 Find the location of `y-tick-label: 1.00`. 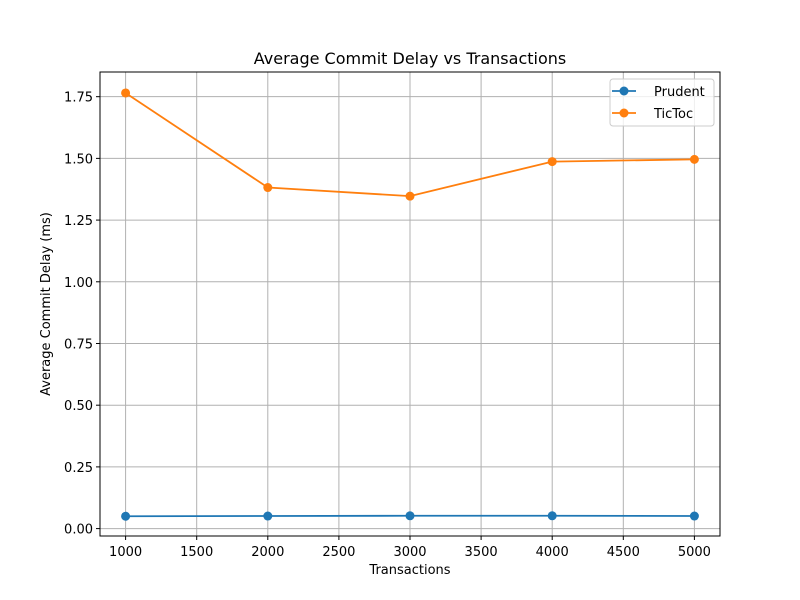

y-tick-label: 1.00 is located at coordinates (78, 283).